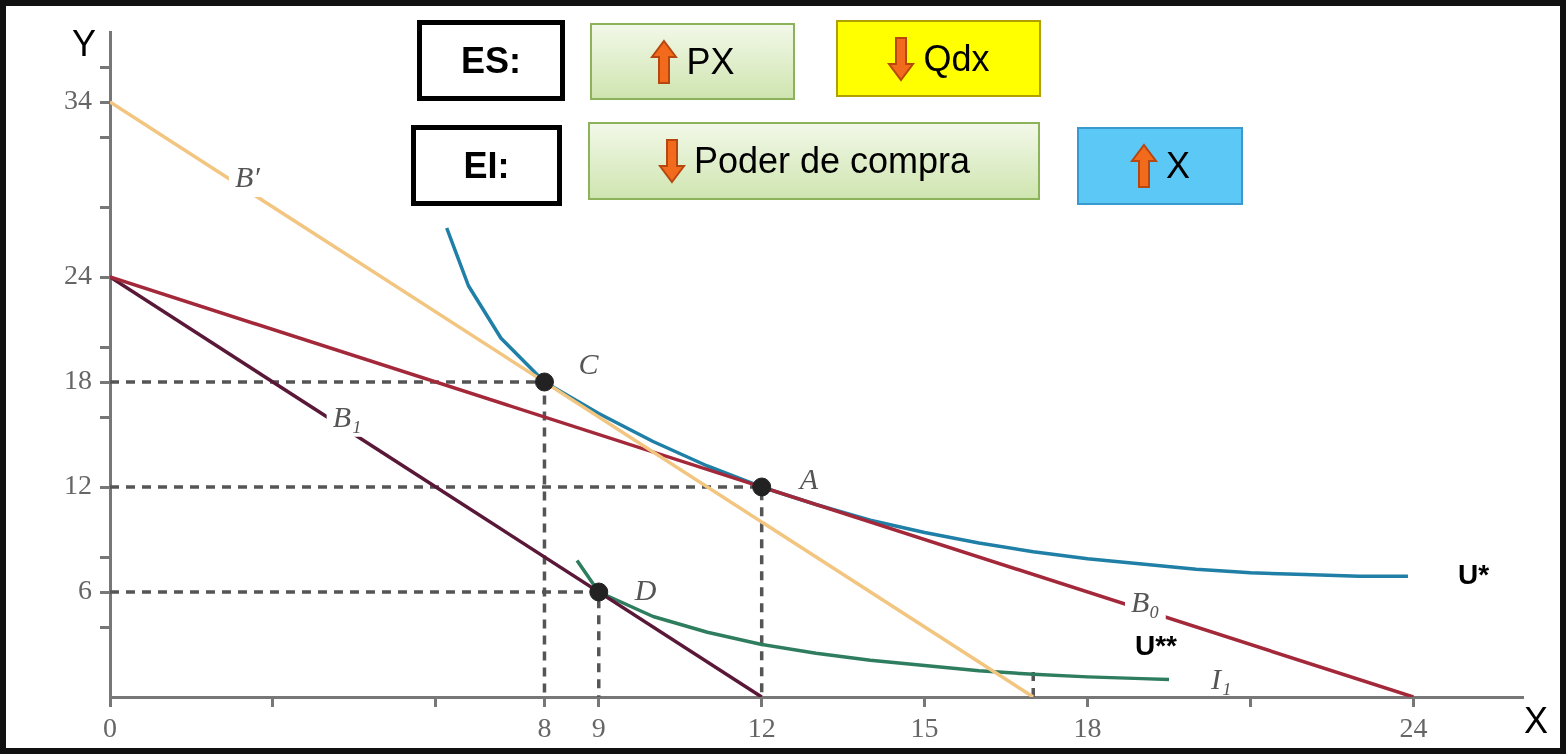  Describe the element at coordinates (761, 728) in the screenshot. I see `x-tick-label: 12` at that location.